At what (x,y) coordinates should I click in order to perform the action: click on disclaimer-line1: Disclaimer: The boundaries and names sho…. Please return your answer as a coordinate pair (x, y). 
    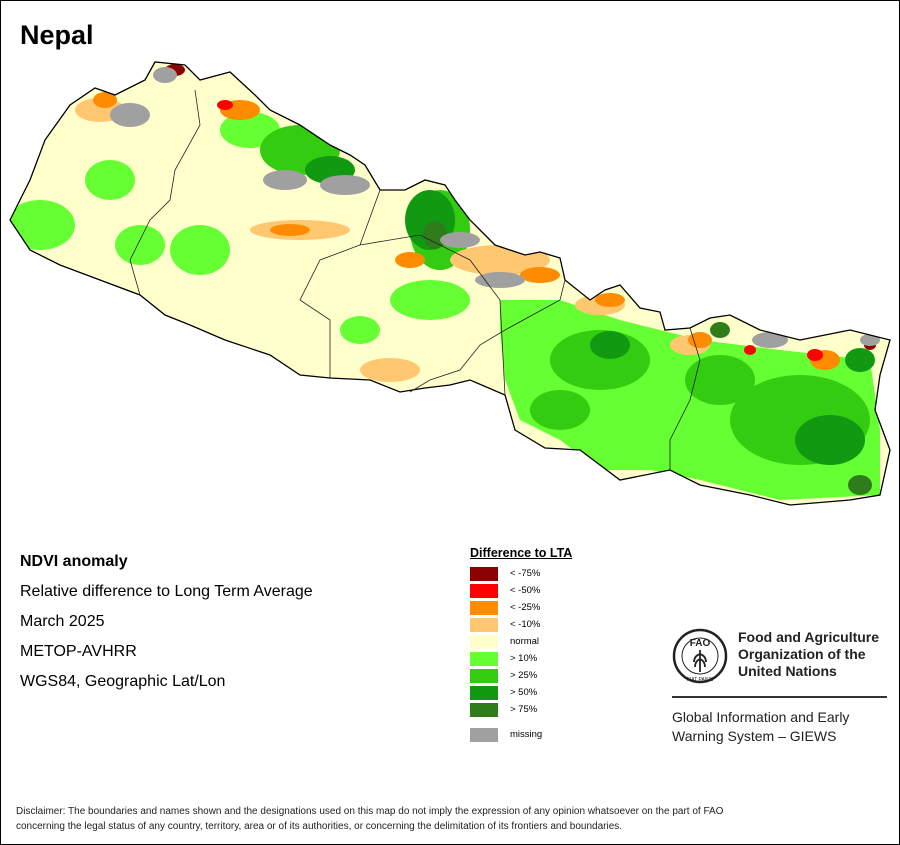
    Looking at the image, I should click on (370, 811).